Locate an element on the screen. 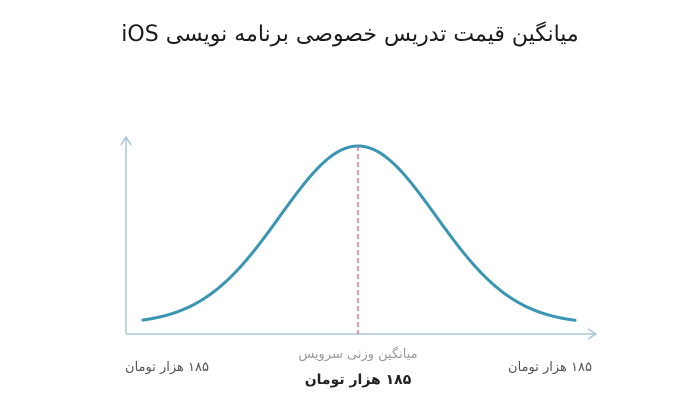 This screenshot has width=700, height=400. left-value-label: ۱۸۵ هزار تومان is located at coordinates (167, 367).